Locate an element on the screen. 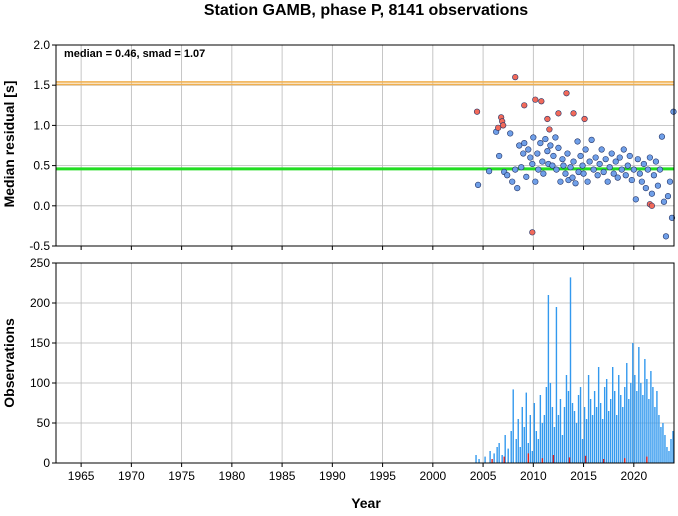 The height and width of the screenshot is (516, 678). y-tick-label: 100 is located at coordinates (40, 383).